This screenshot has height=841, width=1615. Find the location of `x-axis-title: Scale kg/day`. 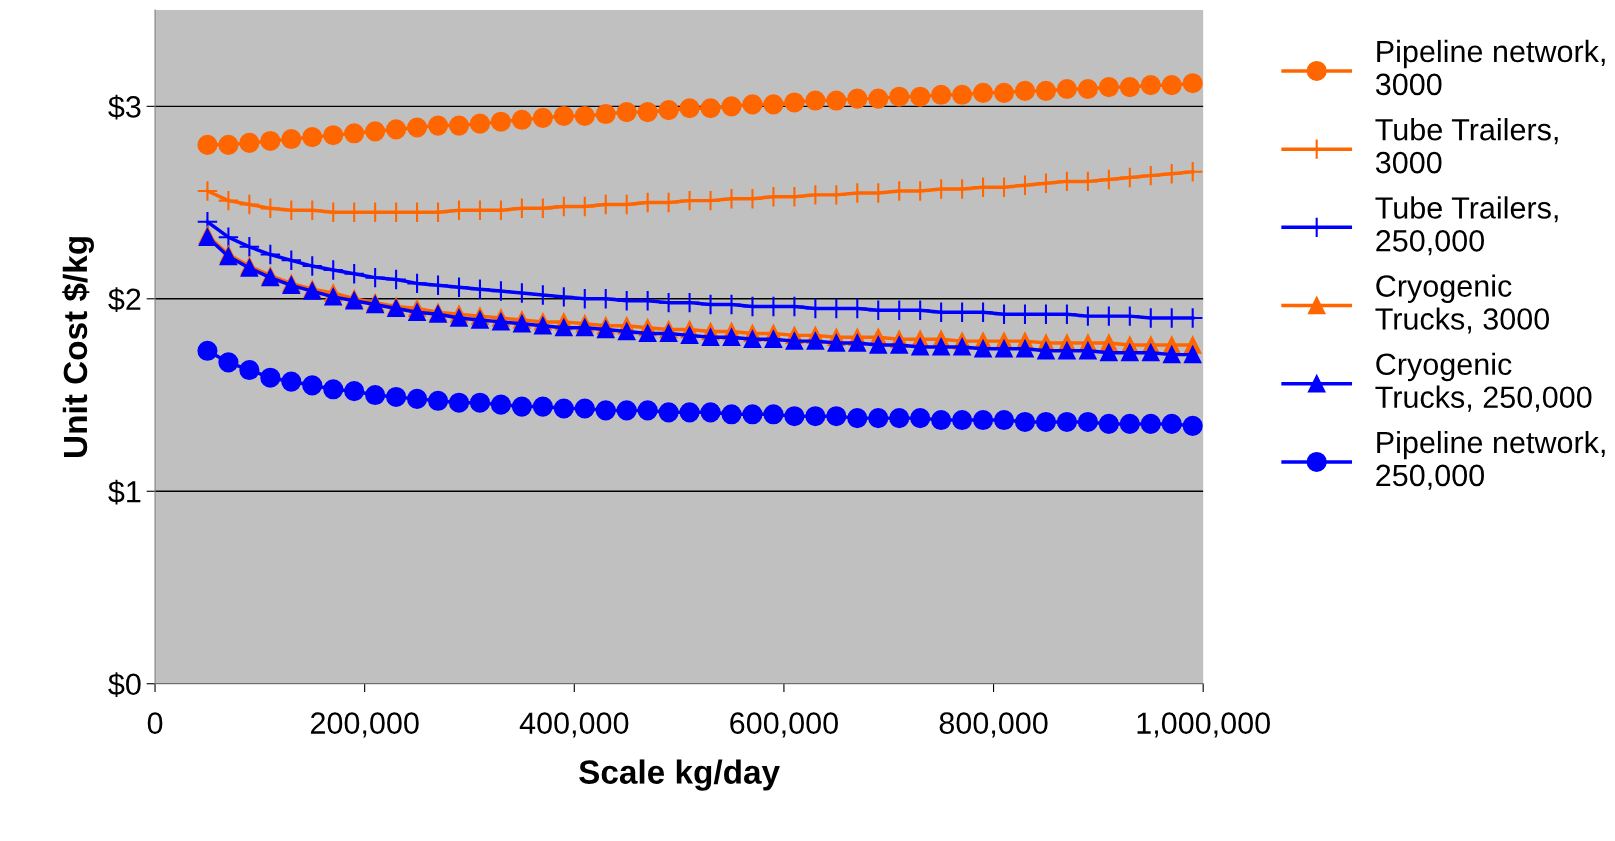

x-axis-title: Scale kg/day is located at coordinates (679, 775).